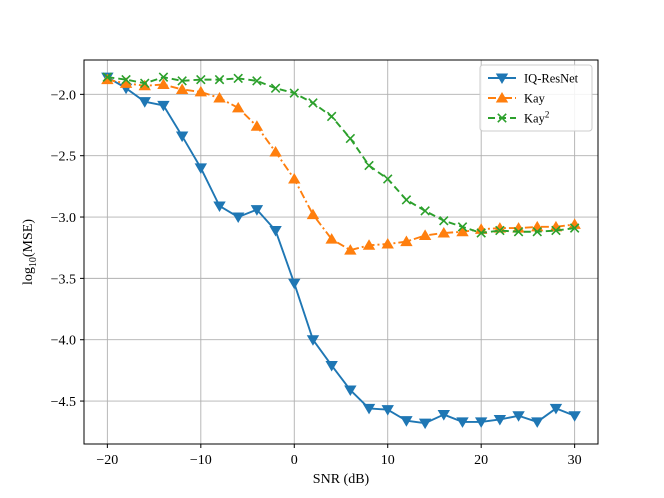 The image size is (664, 498). Describe the element at coordinates (63, 95) in the screenshot. I see `y-tick-label: −2.0` at that location.